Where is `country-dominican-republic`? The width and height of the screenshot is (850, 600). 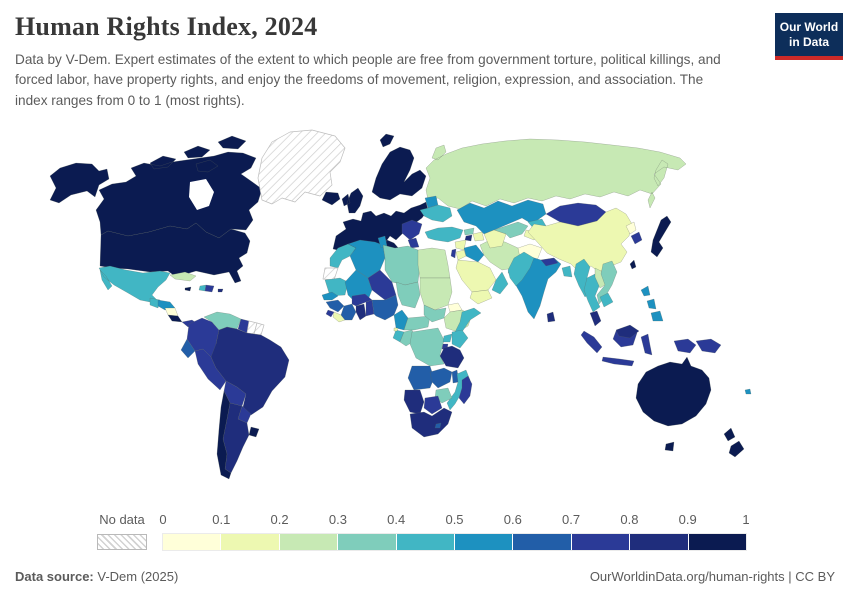
country-dominican-republic is located at coordinates (209, 288).